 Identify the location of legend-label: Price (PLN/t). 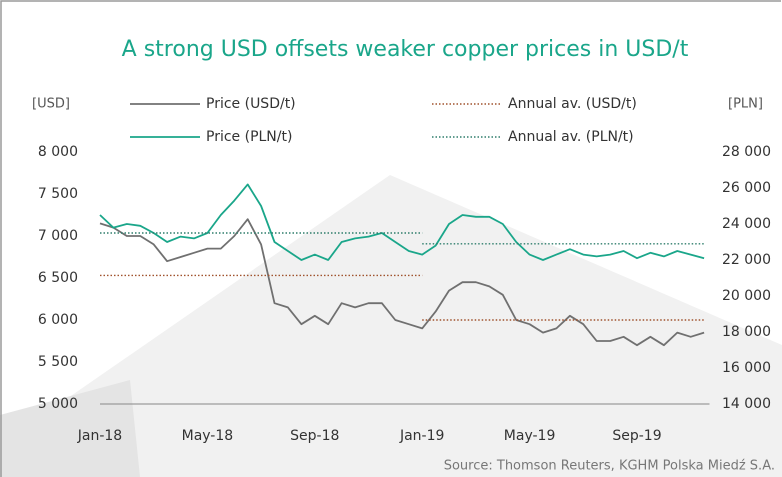
(249, 137).